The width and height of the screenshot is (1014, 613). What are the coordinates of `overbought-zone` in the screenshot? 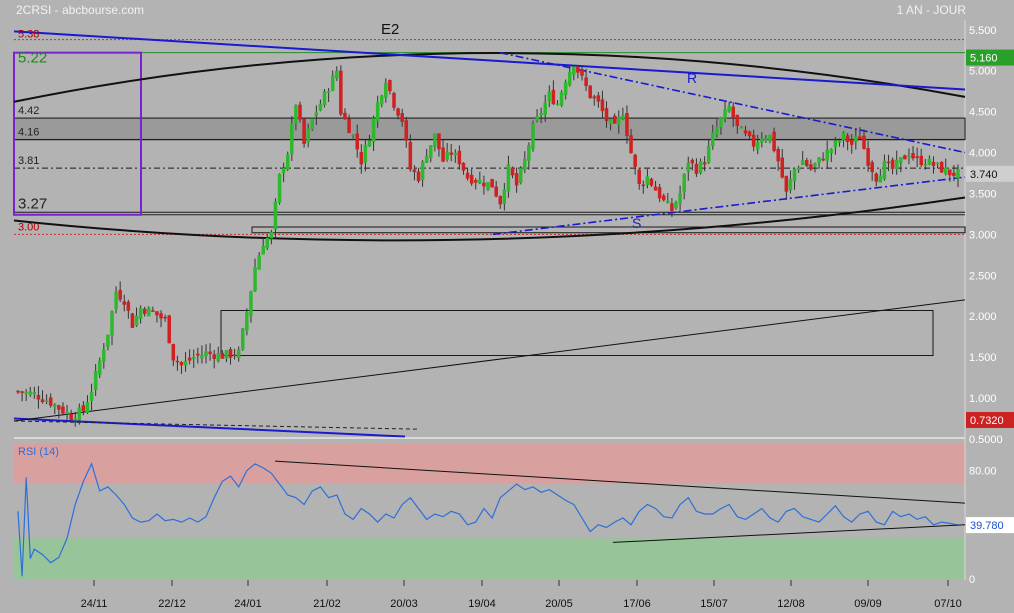 It's located at (489, 464).